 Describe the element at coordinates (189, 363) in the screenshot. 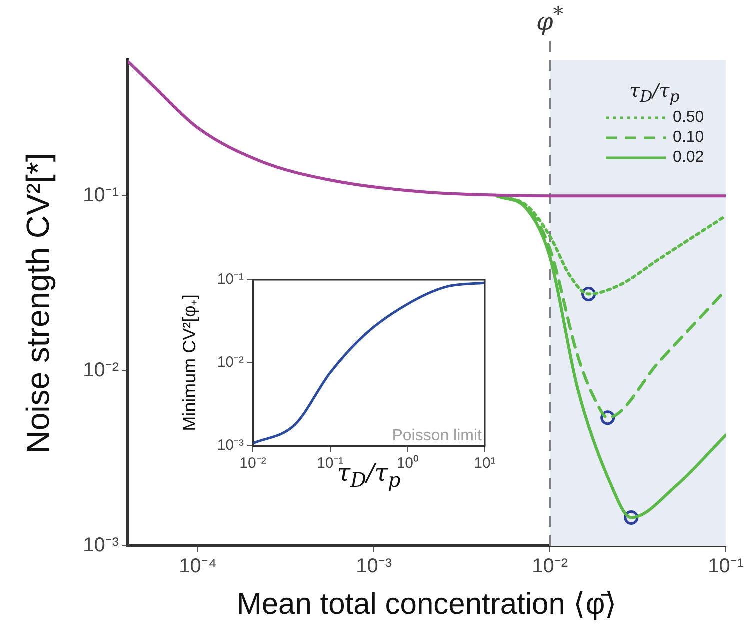

I see `y-axis-title: Minimum CV²[φ₊]` at that location.